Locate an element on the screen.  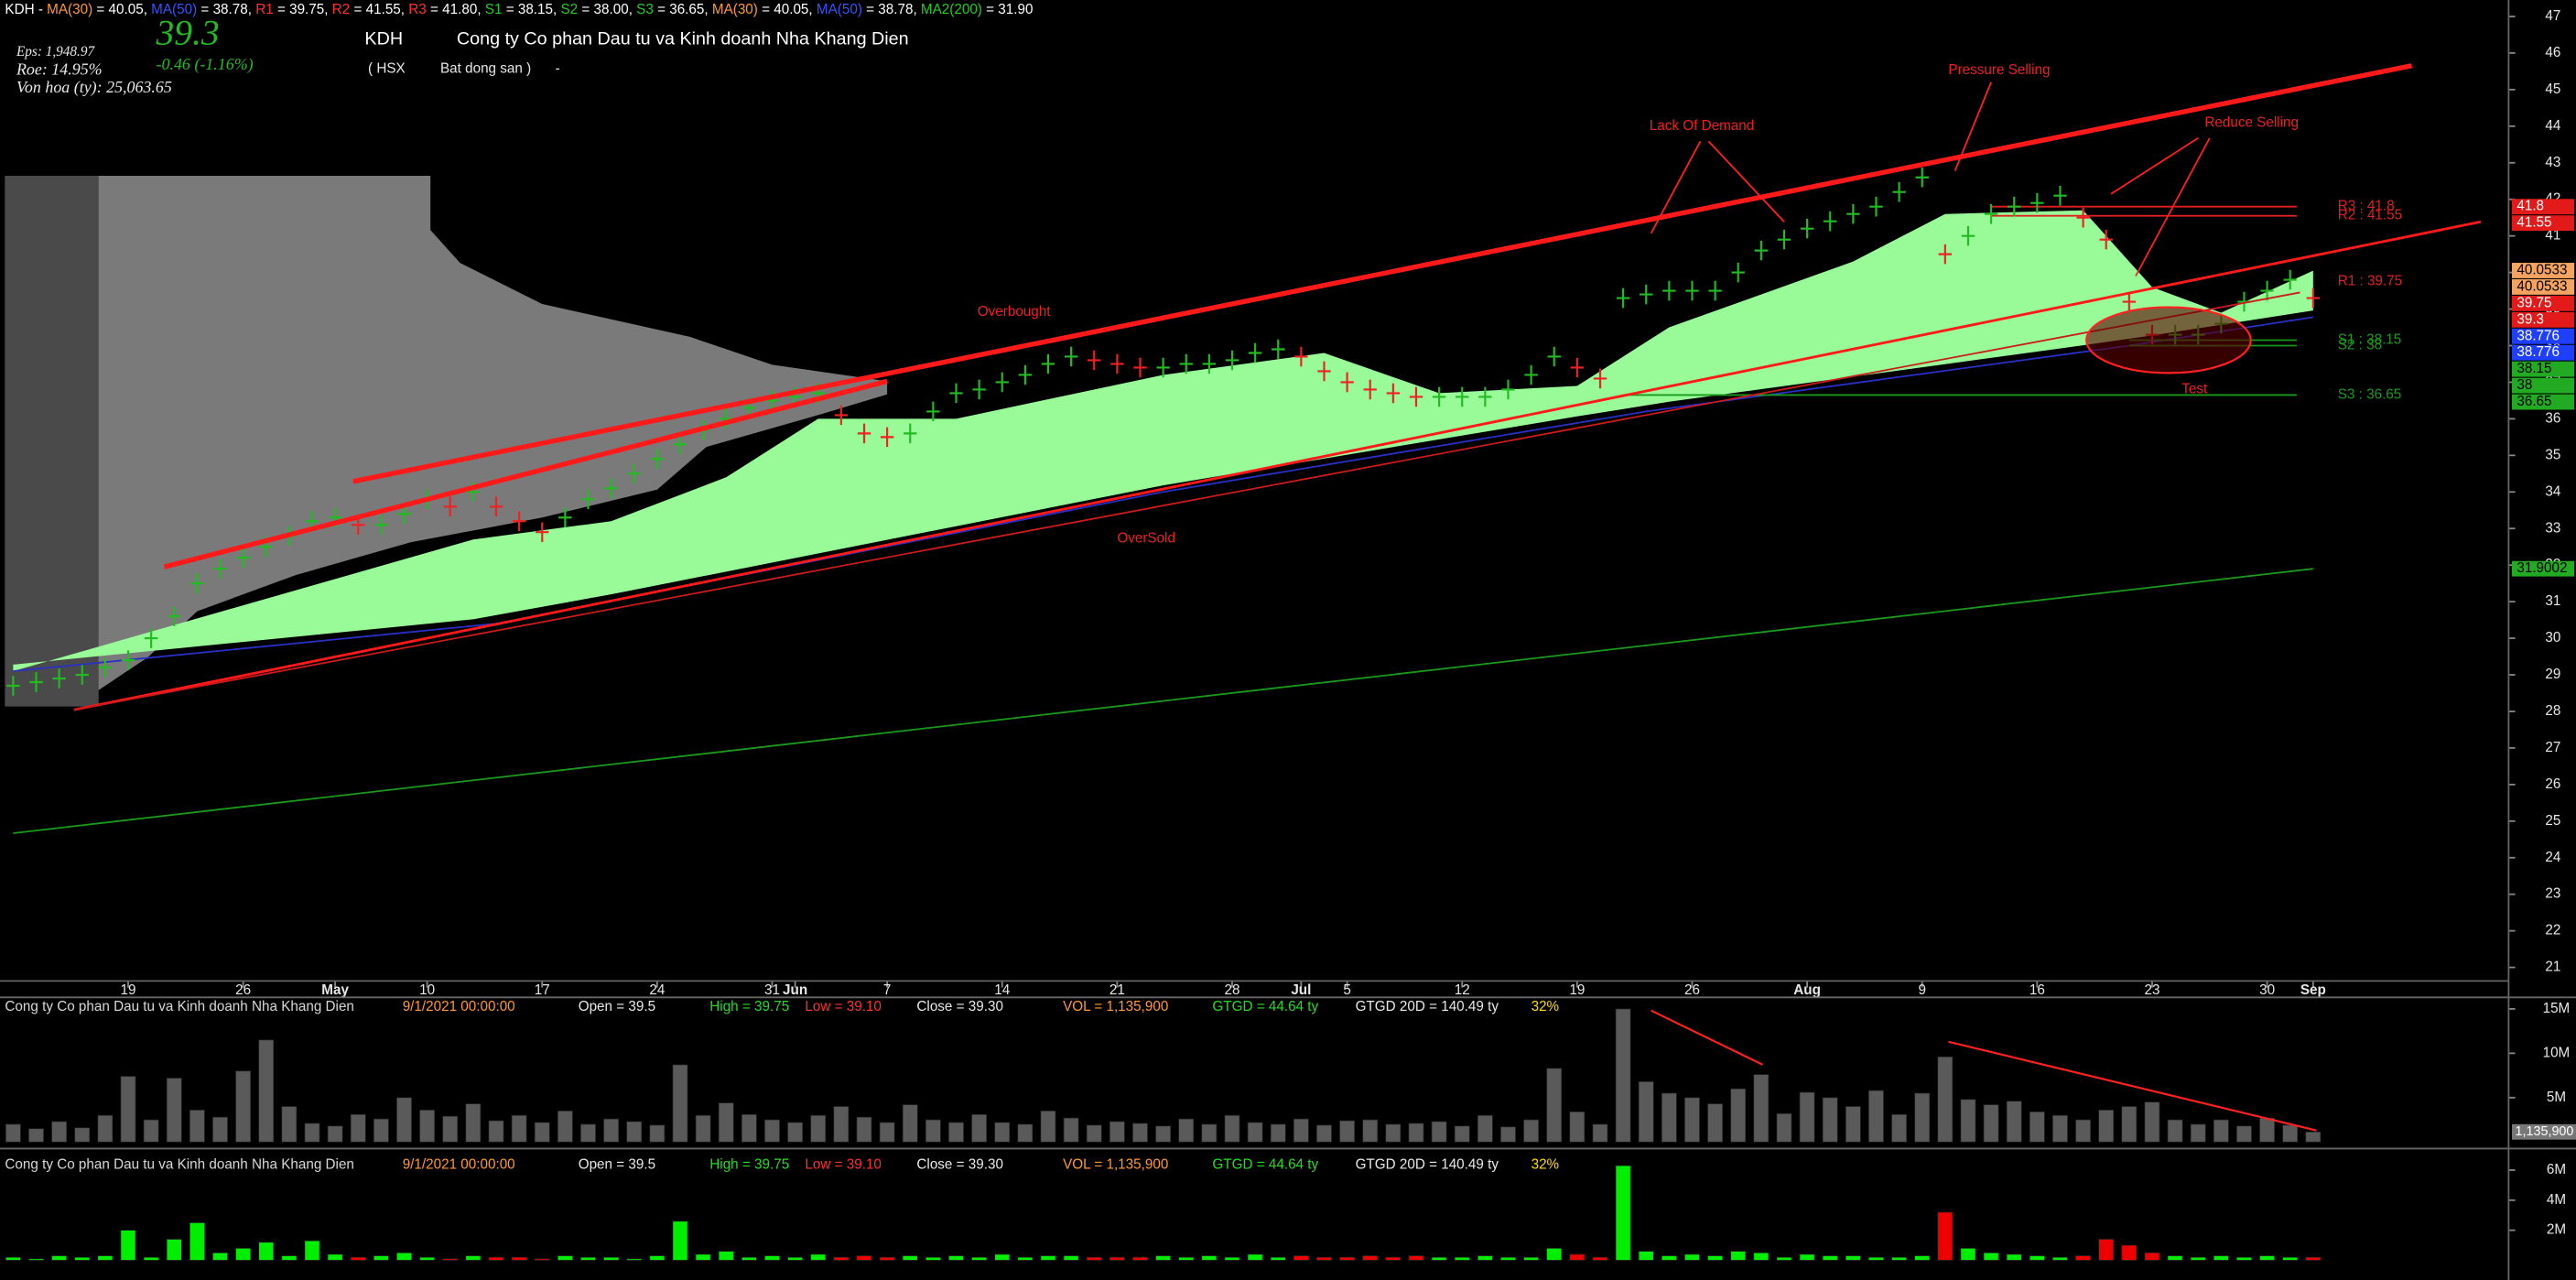
header-segment: = 39.75, is located at coordinates (303, 10).